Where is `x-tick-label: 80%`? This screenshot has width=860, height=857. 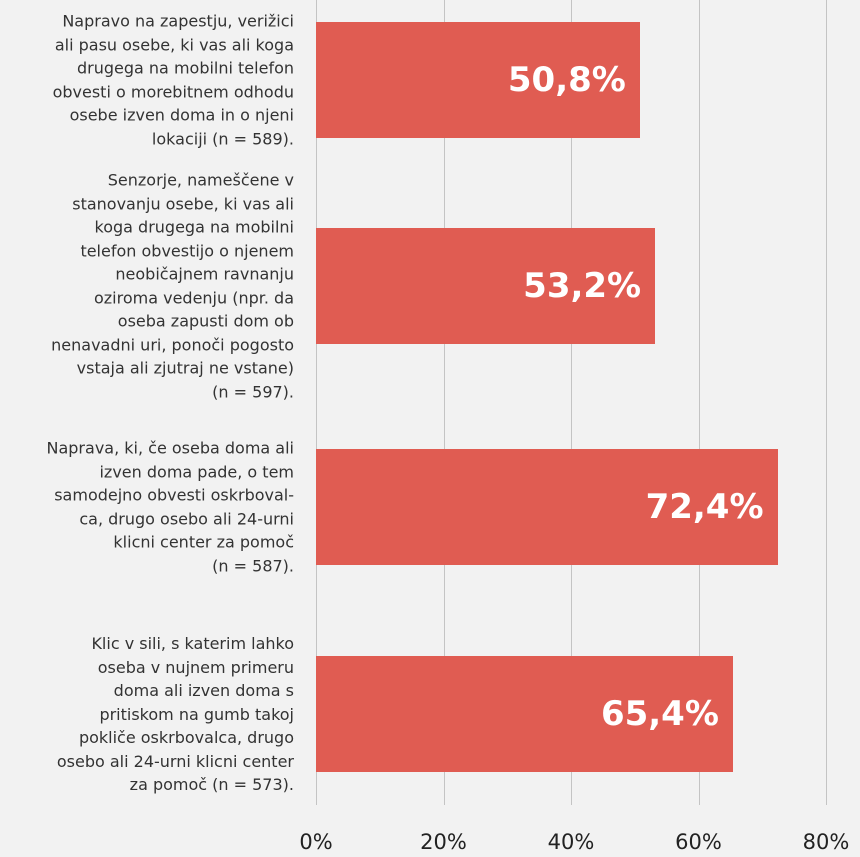
x-tick-label: 80% is located at coordinates (826, 842).